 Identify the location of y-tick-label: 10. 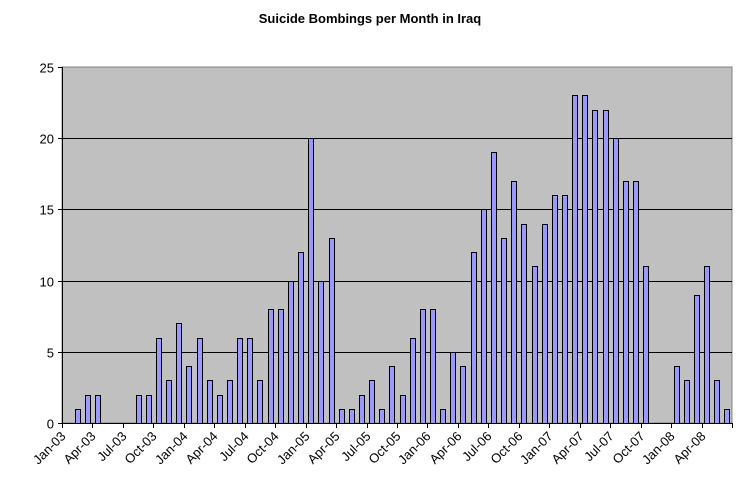
(47, 282).